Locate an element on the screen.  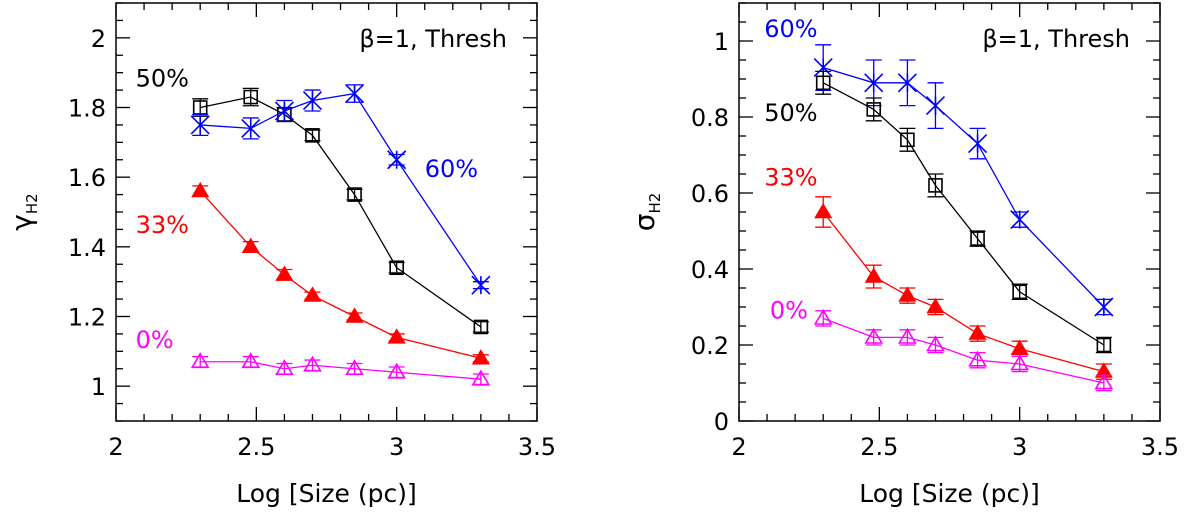
series-60pct: 60% is located at coordinates (340, 189).